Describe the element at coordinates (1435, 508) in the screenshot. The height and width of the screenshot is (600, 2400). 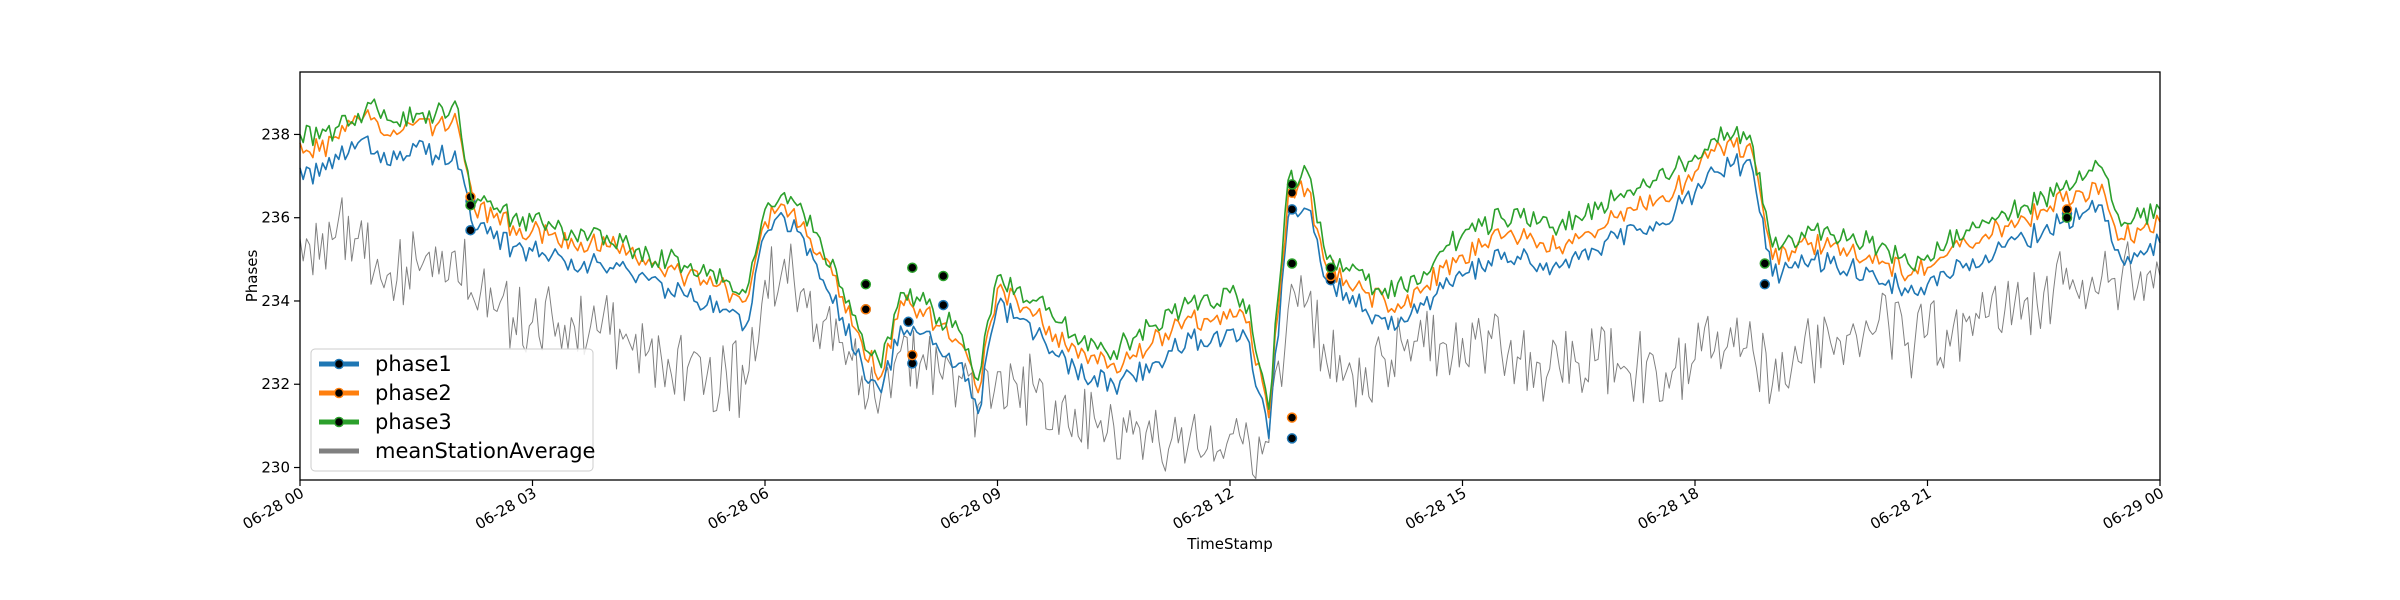
I see `x-tick-label: 06-28 15` at that location.